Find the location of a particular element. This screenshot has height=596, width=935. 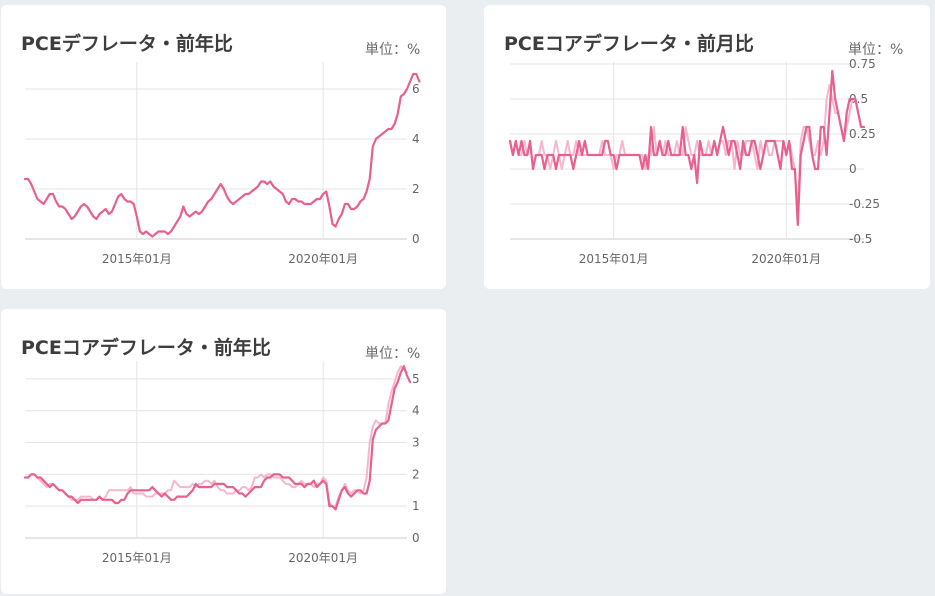

core-mom-chart: 0.75 0.5 0.25 0 -0.25 -0.5 2015年01月 2020年01月 is located at coordinates (694, 161).